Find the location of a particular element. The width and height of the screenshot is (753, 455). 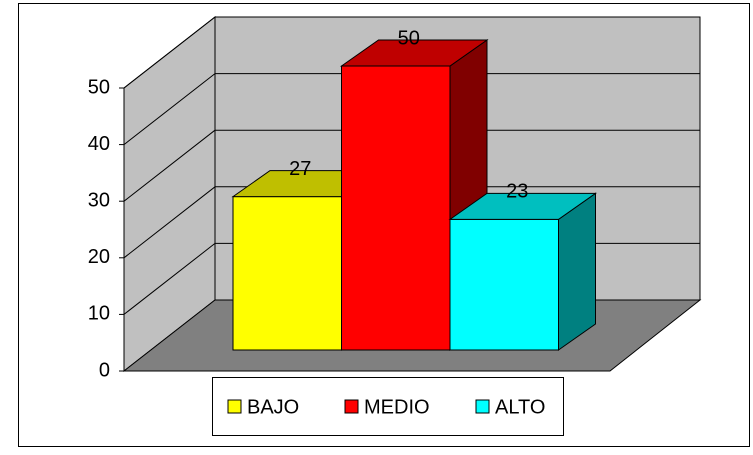

bar-side is located at coordinates (577, 271).